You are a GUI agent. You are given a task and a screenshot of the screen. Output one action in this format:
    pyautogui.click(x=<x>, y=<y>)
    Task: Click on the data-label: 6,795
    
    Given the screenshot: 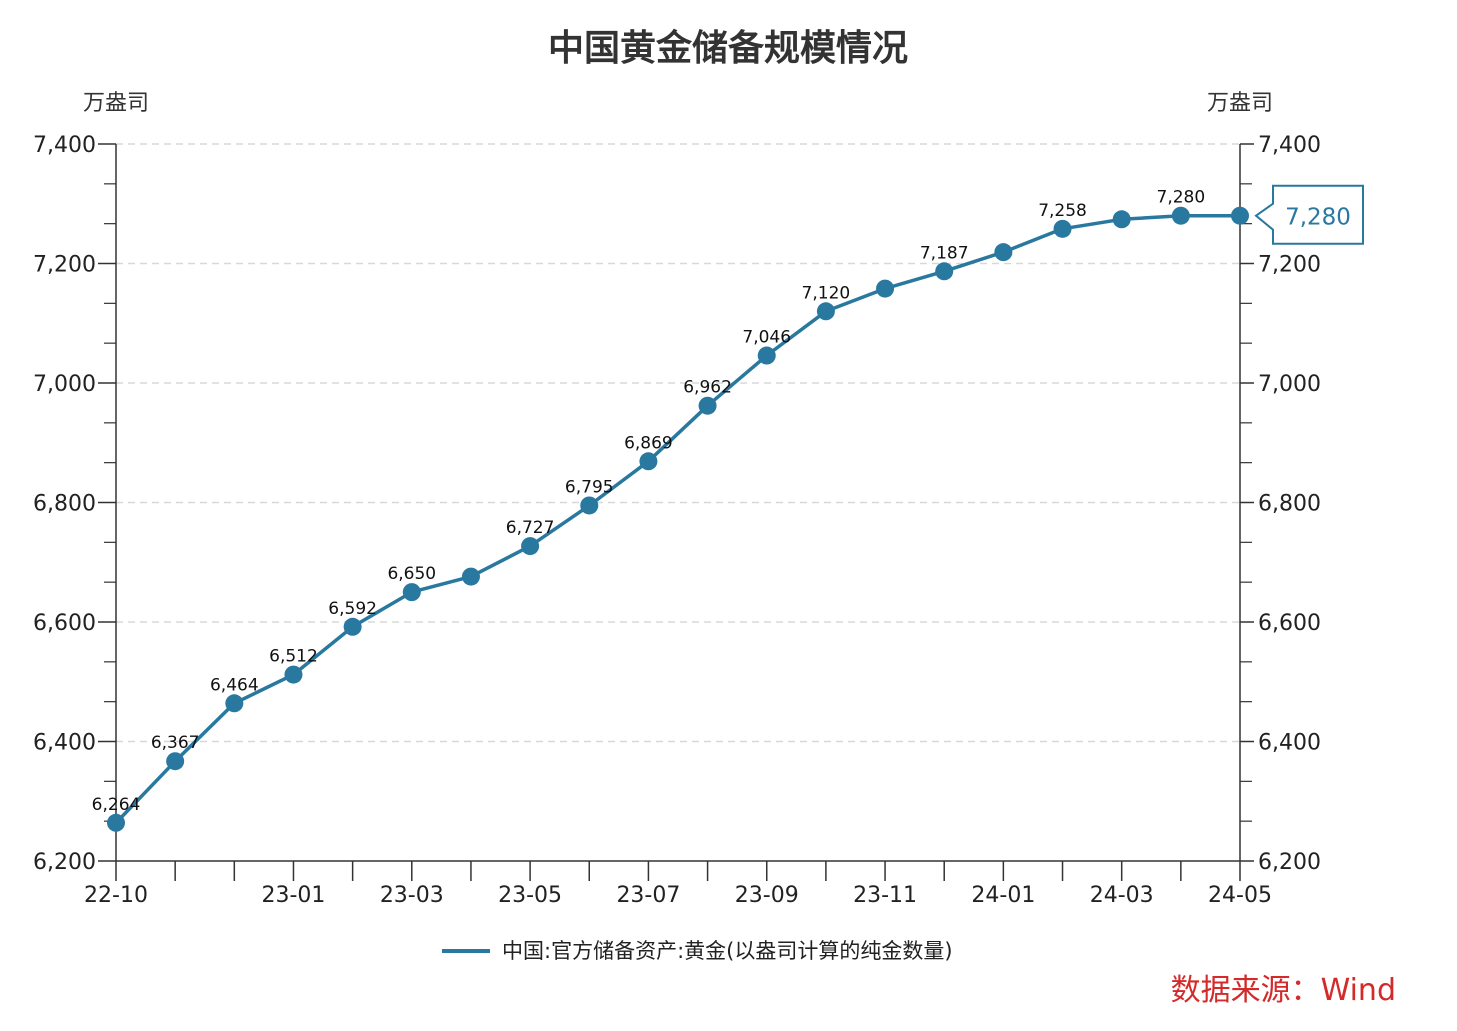 What is the action you would take?
    pyautogui.click(x=589, y=487)
    